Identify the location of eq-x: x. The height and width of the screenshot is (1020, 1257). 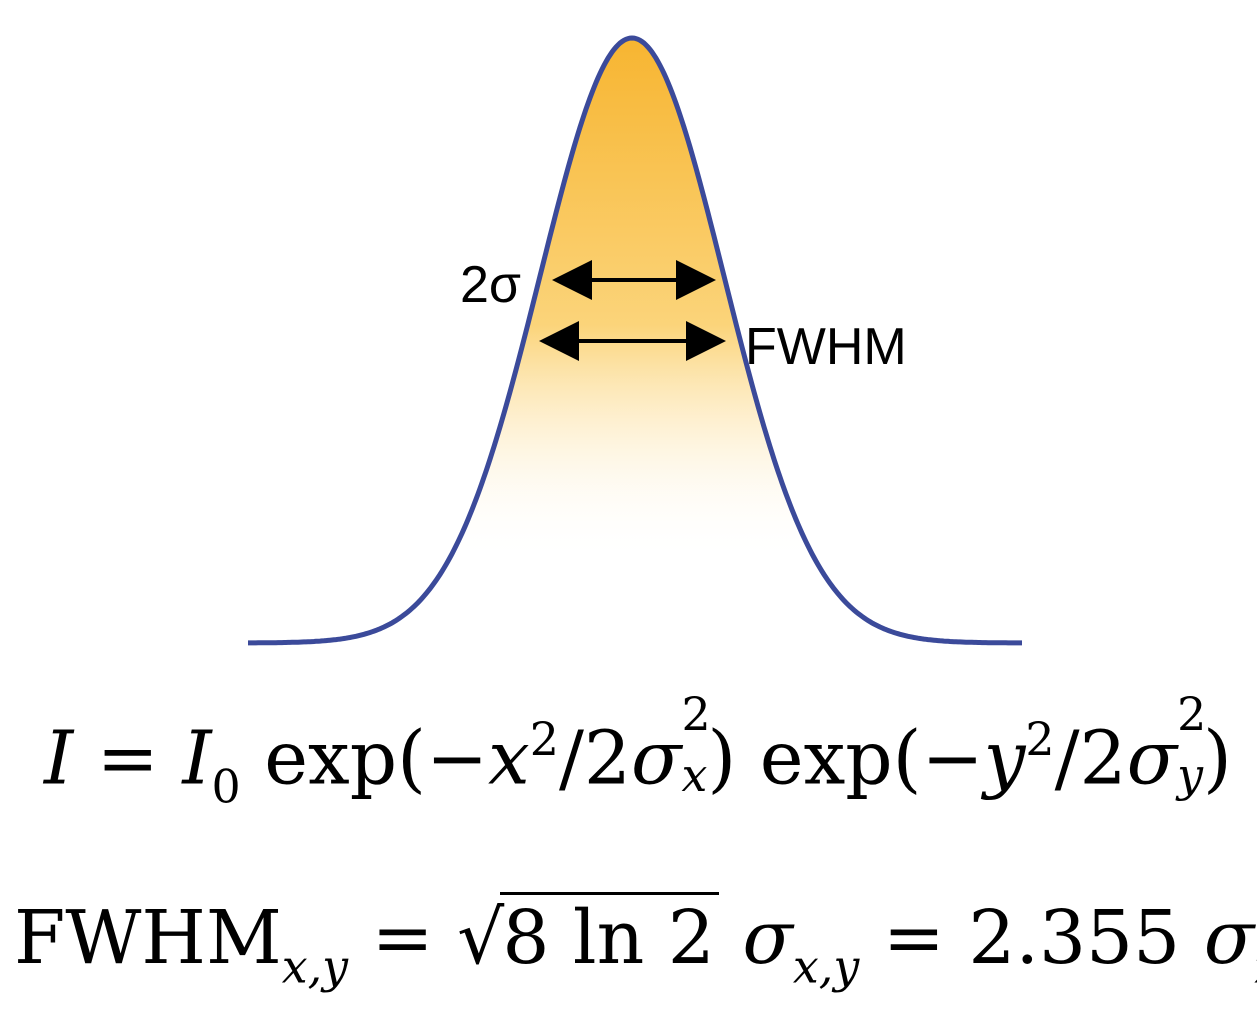
(509, 758).